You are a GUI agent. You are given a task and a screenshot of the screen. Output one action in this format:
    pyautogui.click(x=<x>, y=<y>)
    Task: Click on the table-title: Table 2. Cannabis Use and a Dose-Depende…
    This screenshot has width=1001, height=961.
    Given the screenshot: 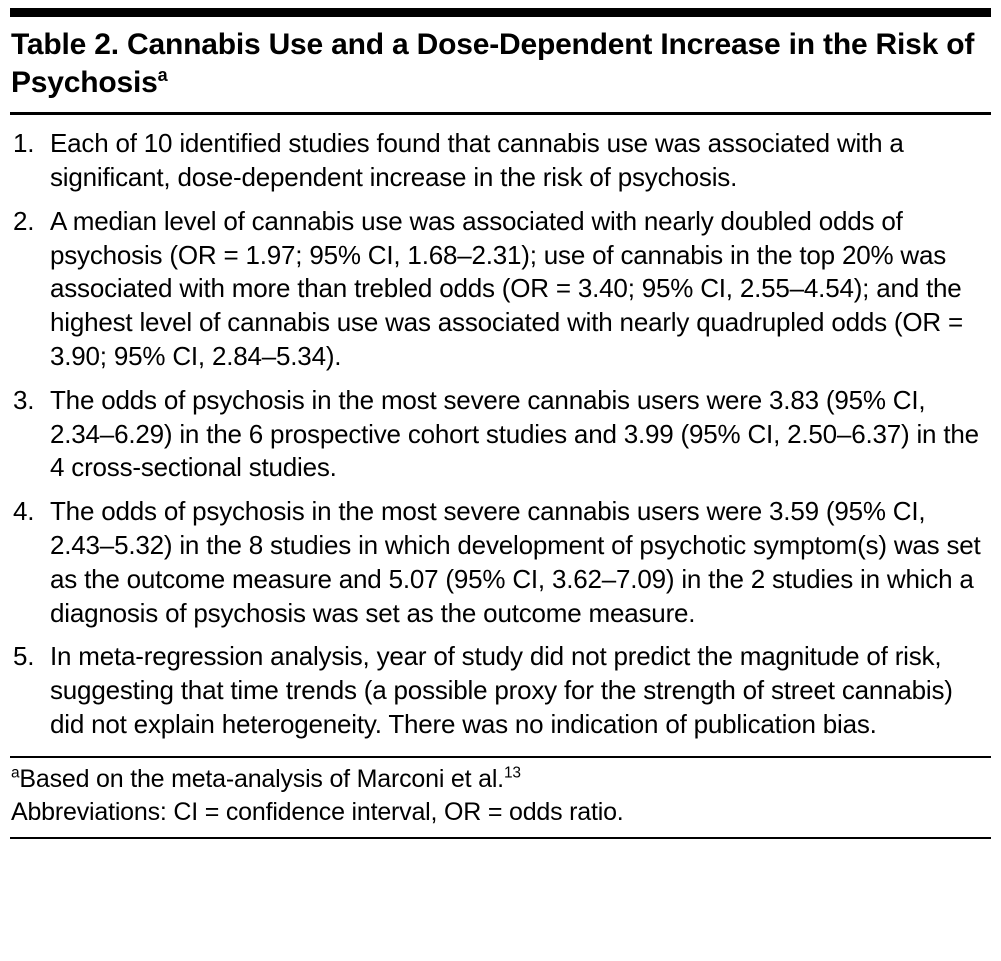 What is the action you would take?
    pyautogui.click(x=501, y=64)
    